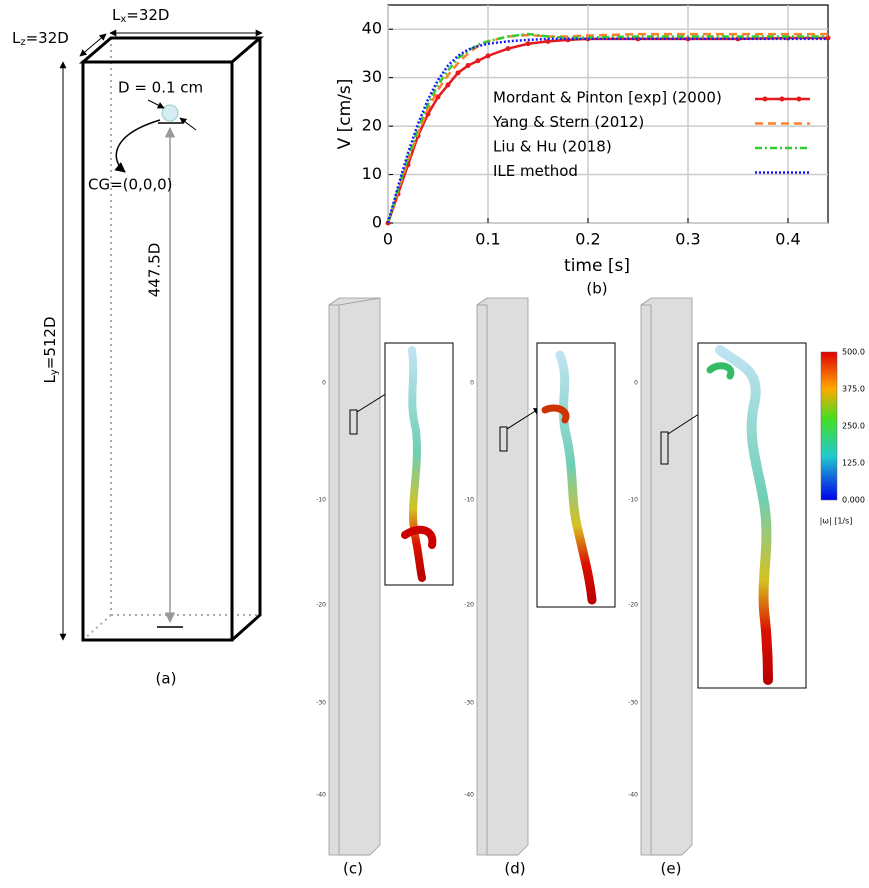 This screenshot has height=888, width=869. I want to click on lz-label: Lz=32D, so click(40, 39).